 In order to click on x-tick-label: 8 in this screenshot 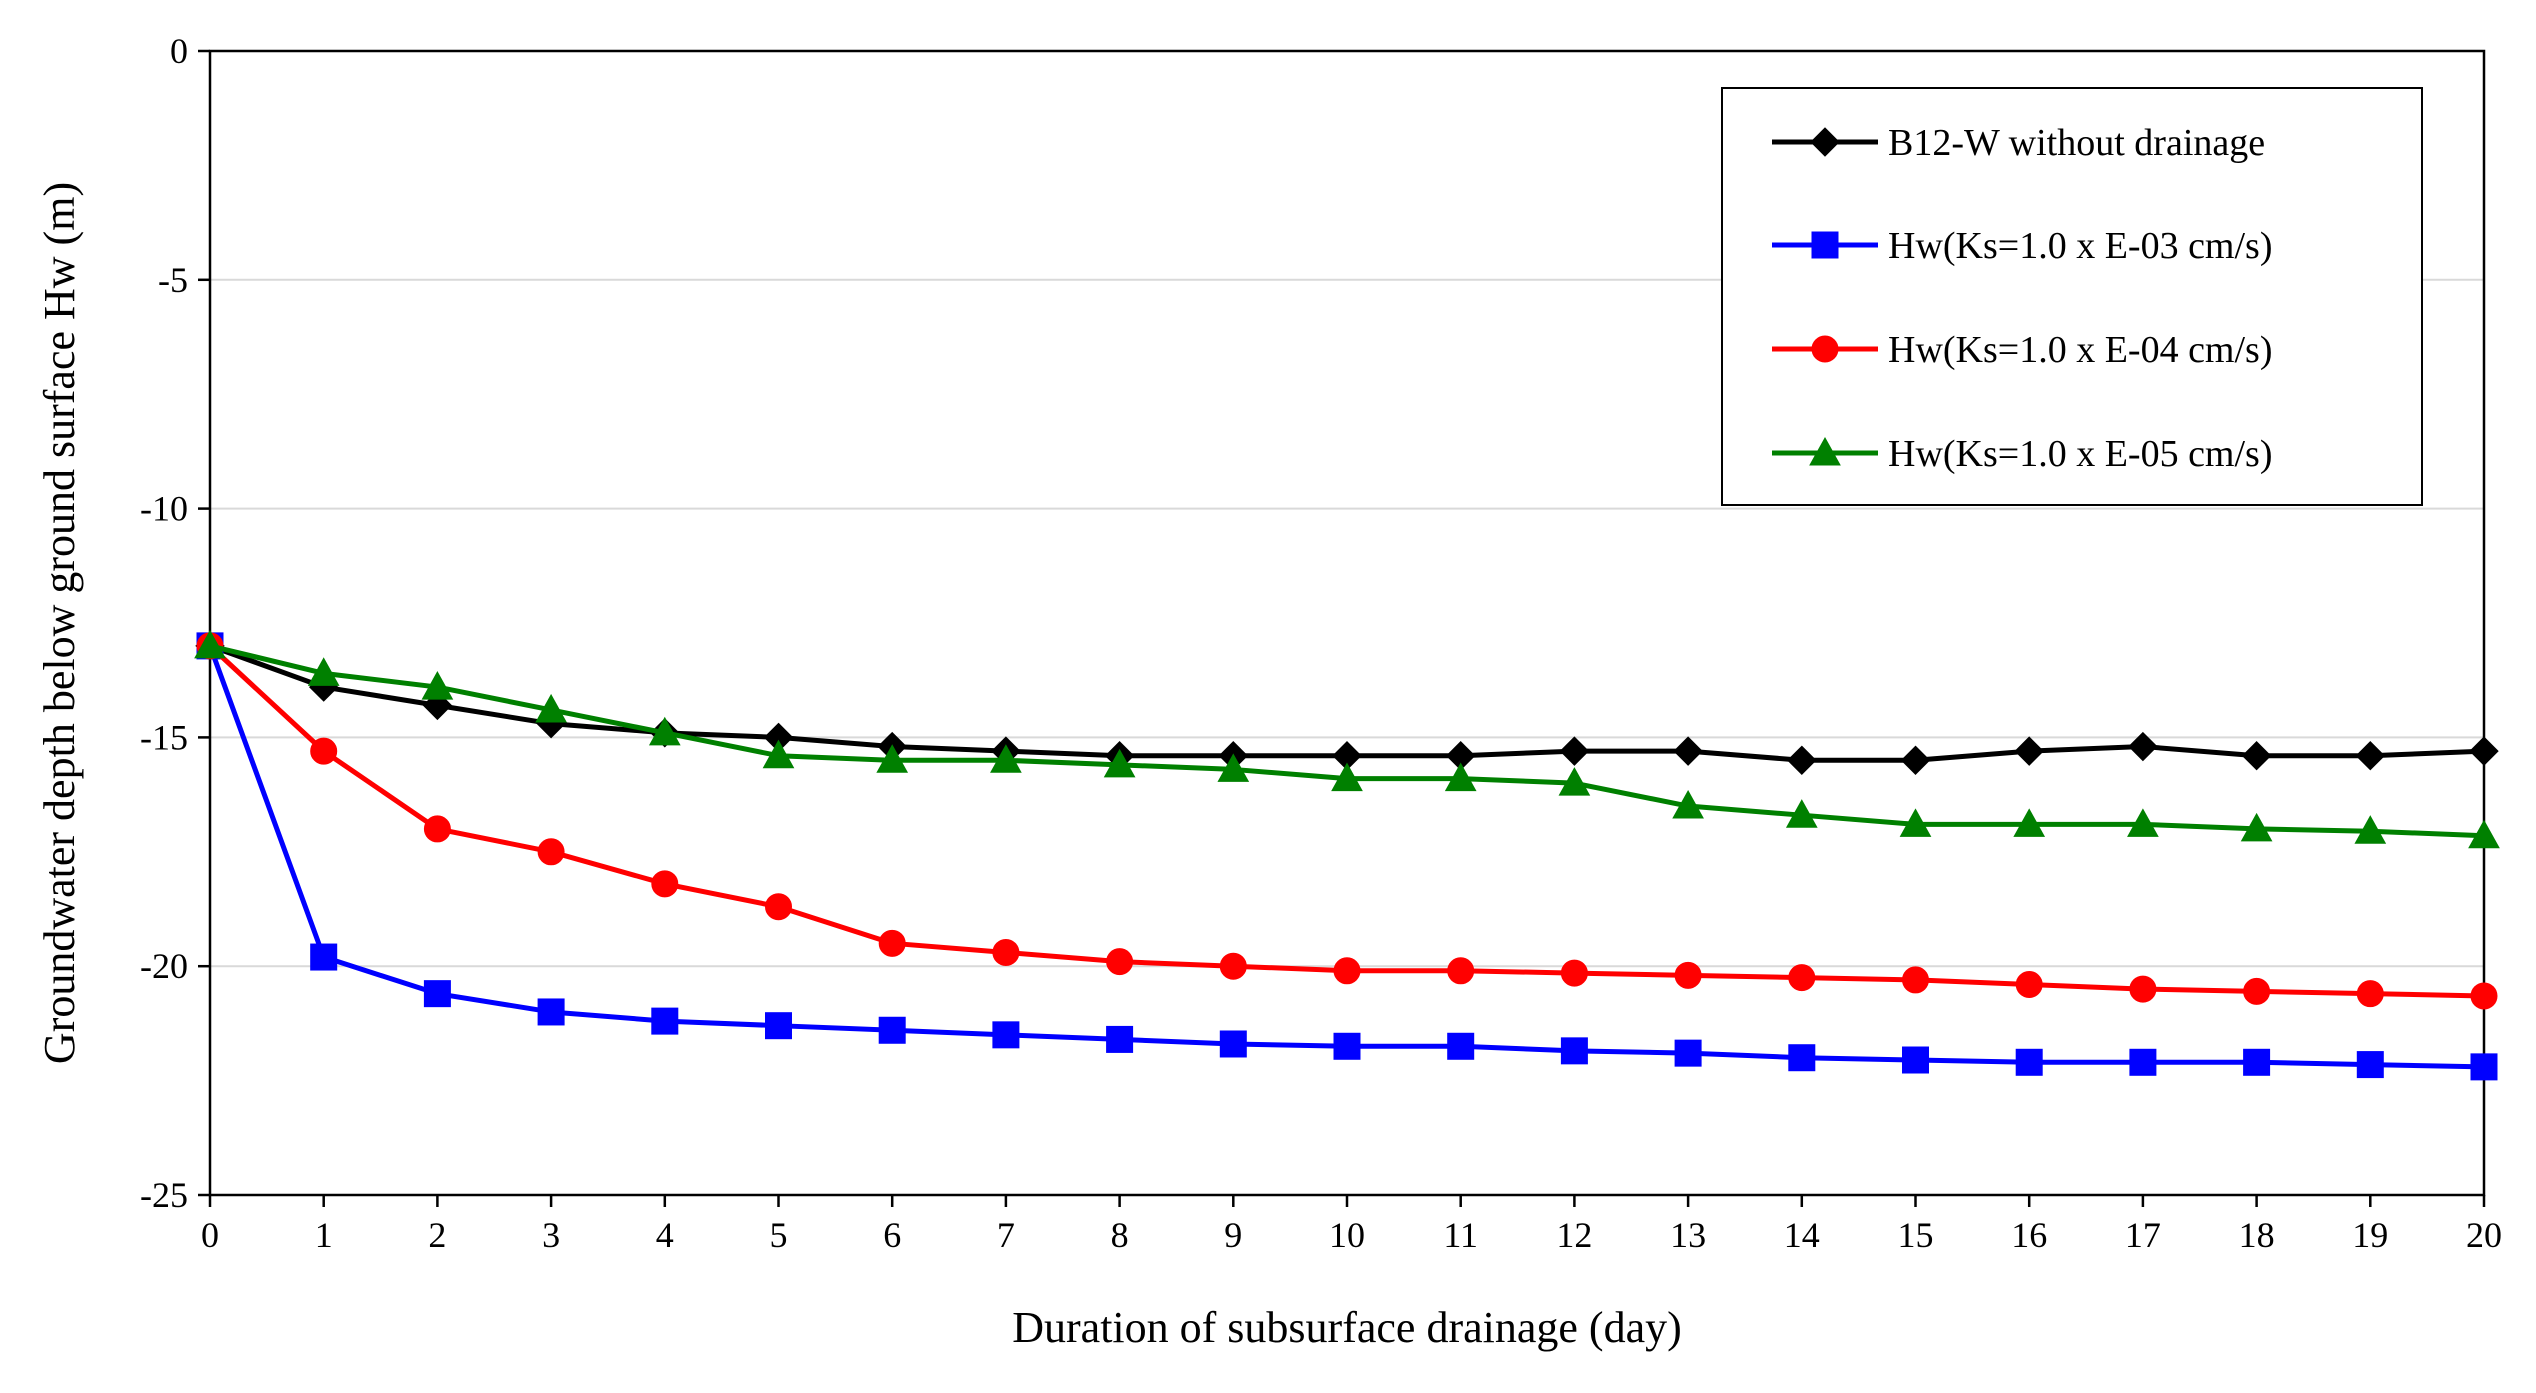, I will do `click(1120, 1235)`.